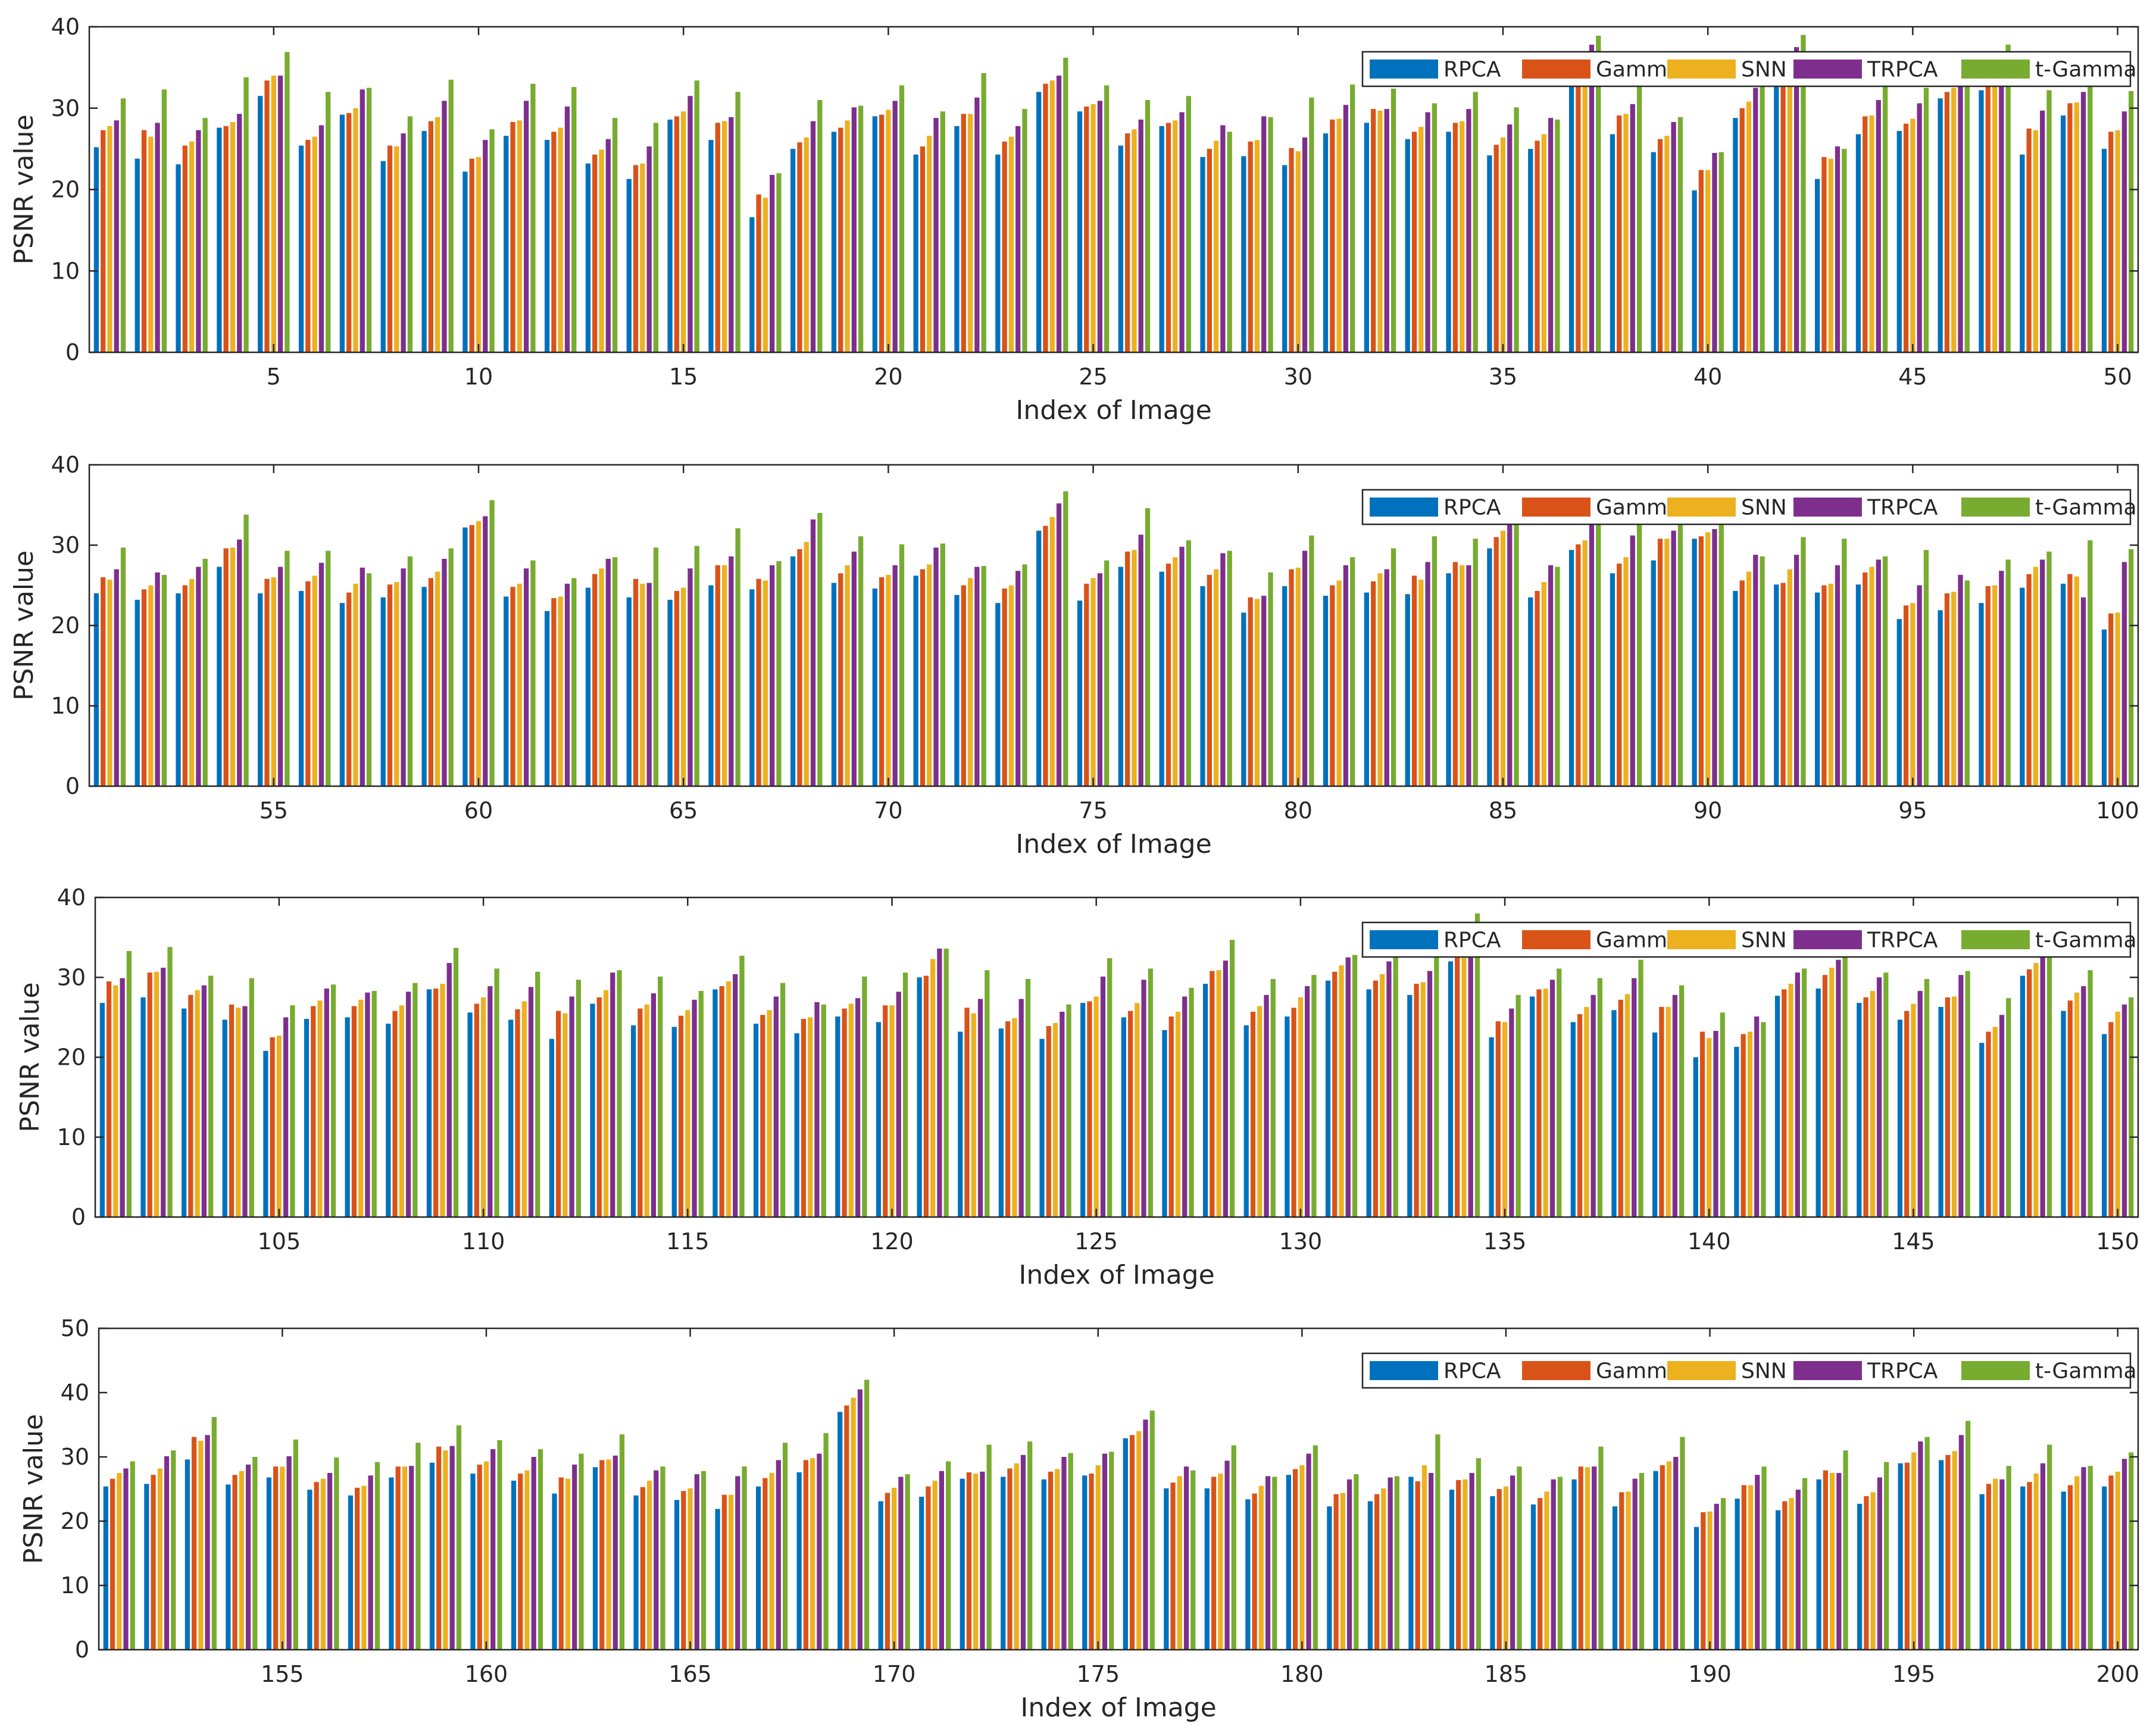 This screenshot has width=2153, height=1736. What do you see at coordinates (1301, 1241) in the screenshot?
I see `x-tick-label: 130` at bounding box center [1301, 1241].